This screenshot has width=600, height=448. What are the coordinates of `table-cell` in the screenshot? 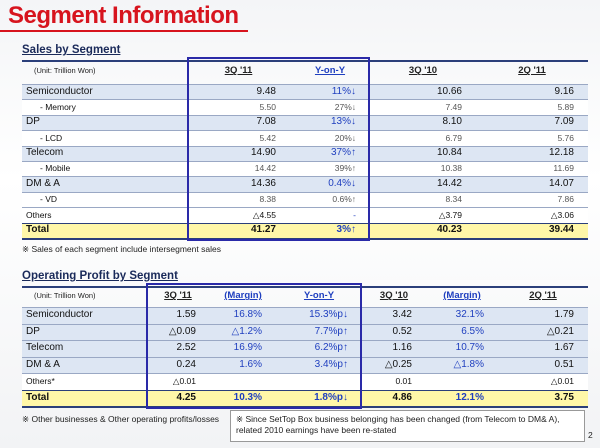 It's located at (462, 381).